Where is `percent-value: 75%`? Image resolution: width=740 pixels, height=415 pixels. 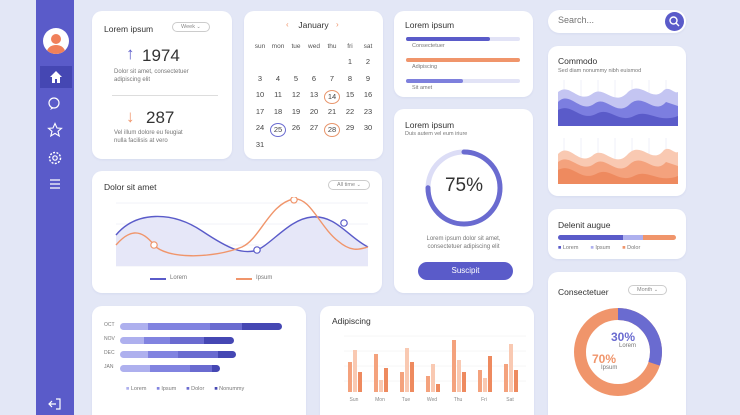
percent-value: 75% is located at coordinates (464, 185).